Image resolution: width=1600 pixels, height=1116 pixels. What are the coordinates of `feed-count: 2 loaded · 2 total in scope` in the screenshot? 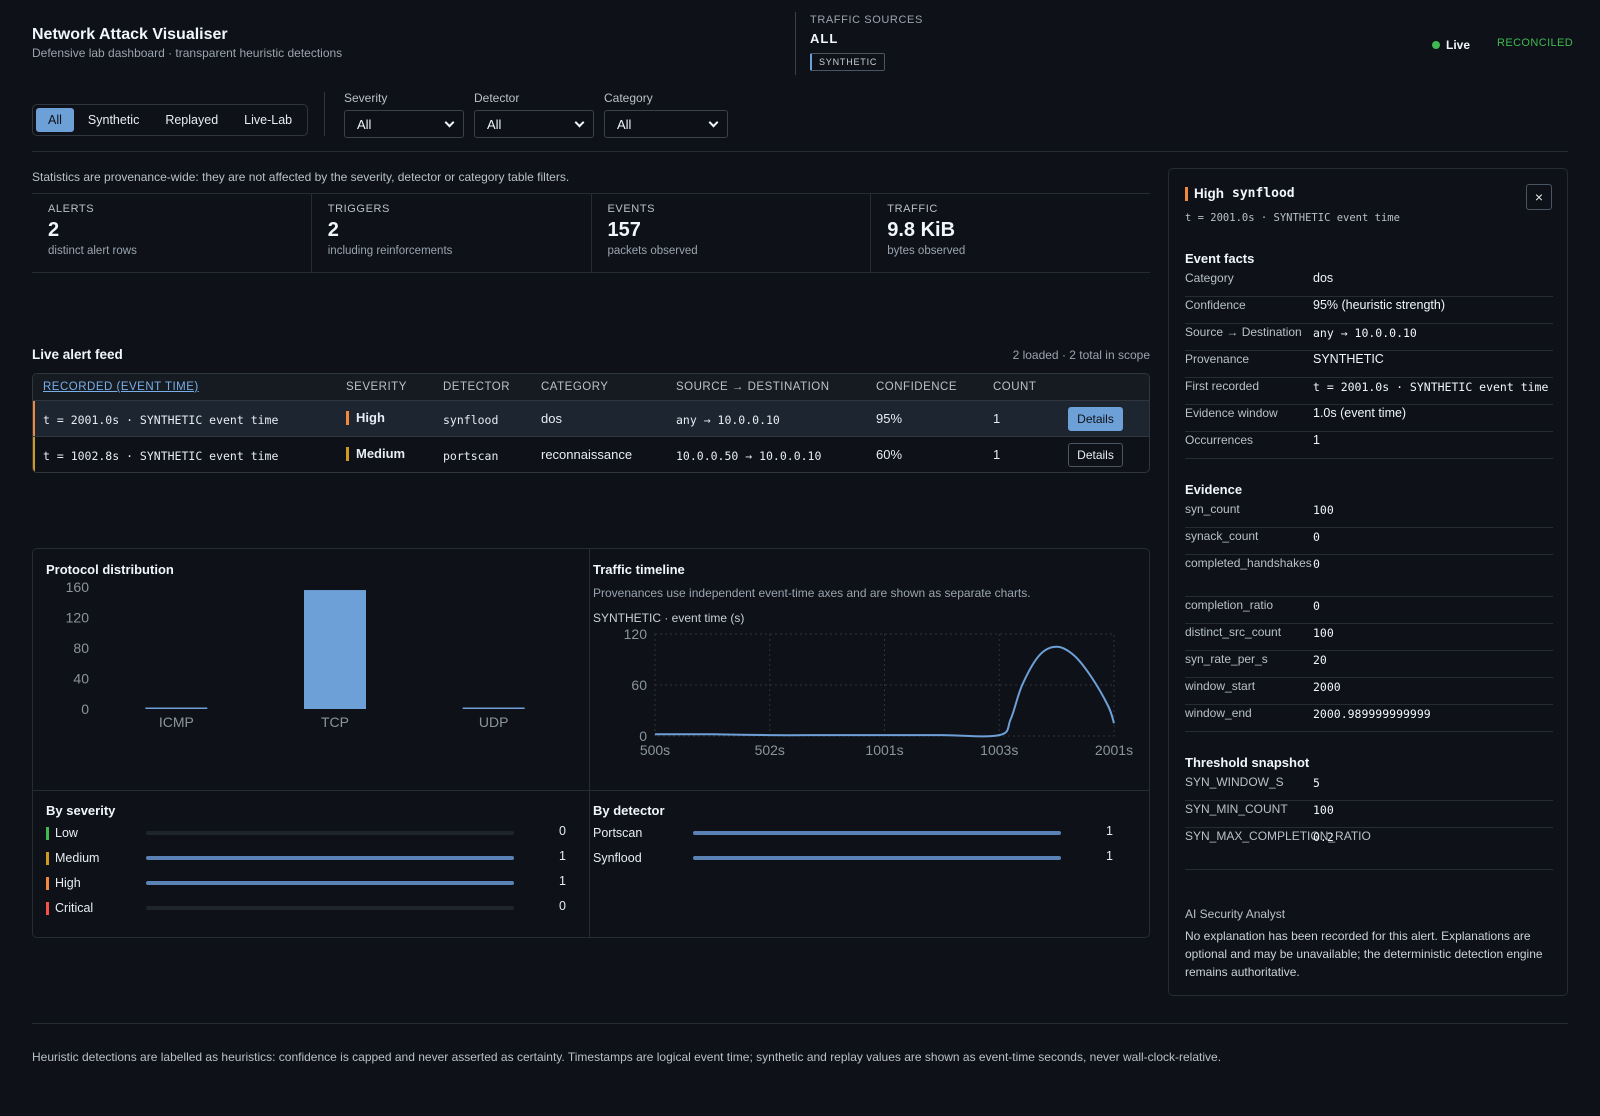 It's located at (1081, 355).